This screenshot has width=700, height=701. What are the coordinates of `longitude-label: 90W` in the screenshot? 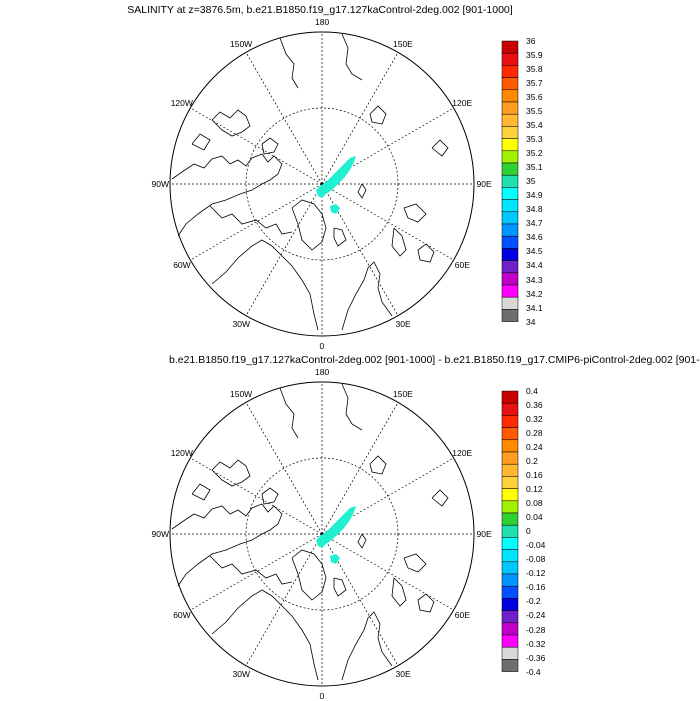 It's located at (160, 534).